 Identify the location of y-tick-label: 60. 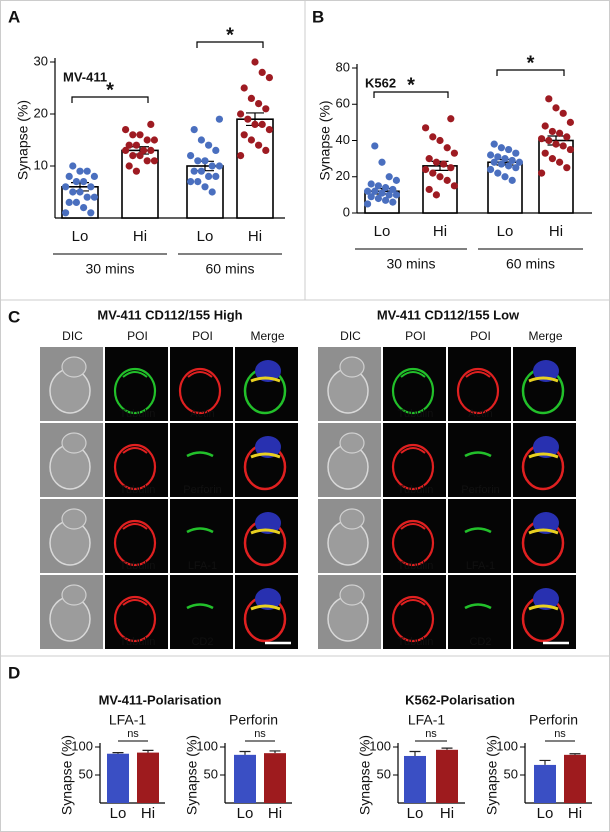
(343, 103).